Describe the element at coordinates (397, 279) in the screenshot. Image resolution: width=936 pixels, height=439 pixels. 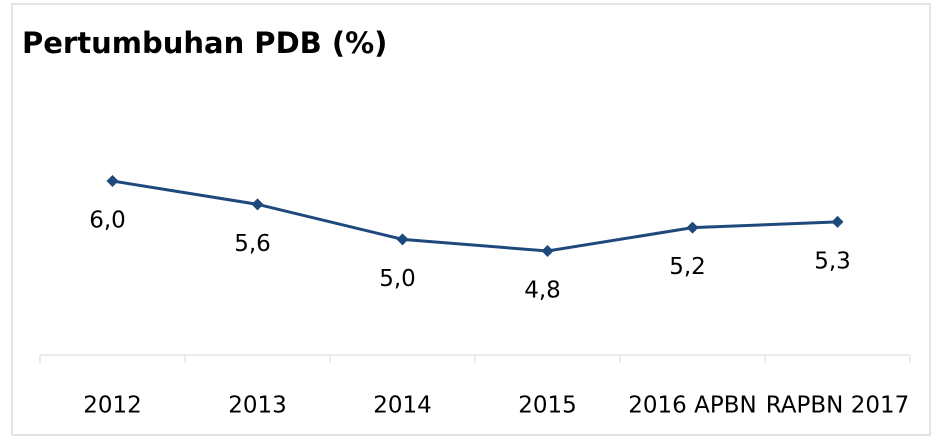
I see `data-label: 5,0` at that location.